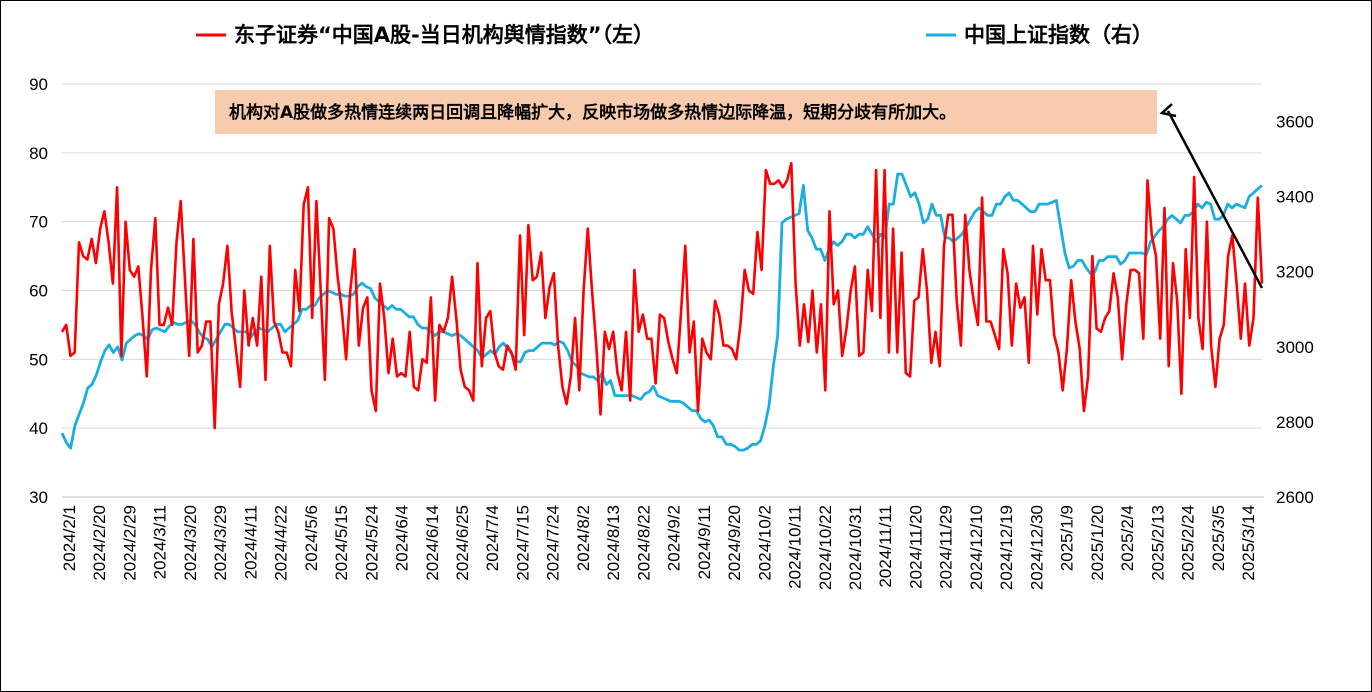 The height and width of the screenshot is (692, 1372). I want to click on x-axis-tick-label: 2024/12/10, so click(976, 547).